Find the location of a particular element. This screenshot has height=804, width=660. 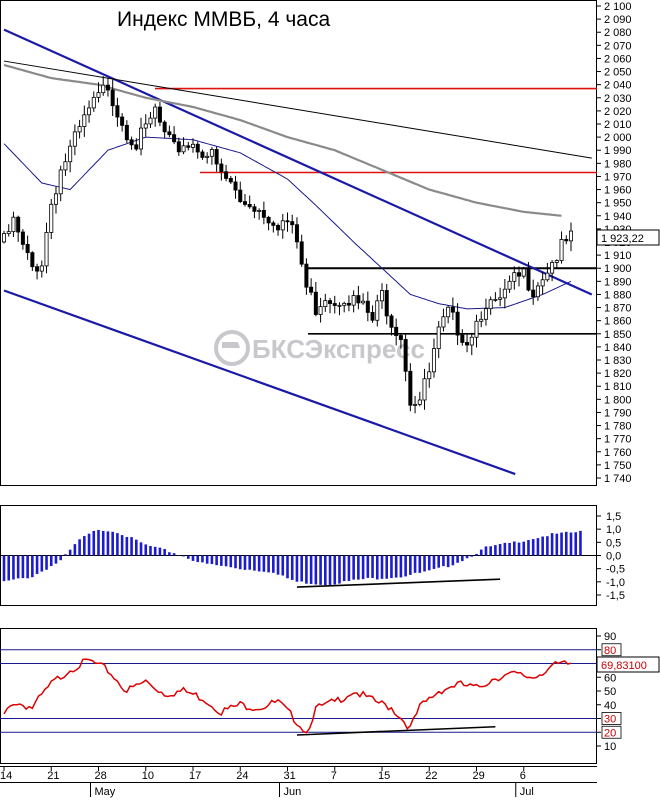

price-y-tick-label: 1 760 is located at coordinates (618, 453).